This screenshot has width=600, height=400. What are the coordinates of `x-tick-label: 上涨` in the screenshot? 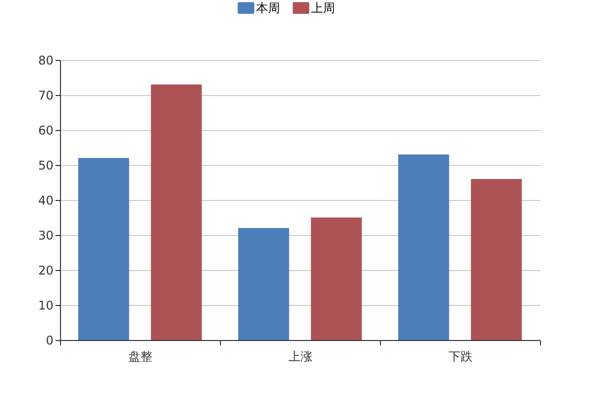 It's located at (300, 357).